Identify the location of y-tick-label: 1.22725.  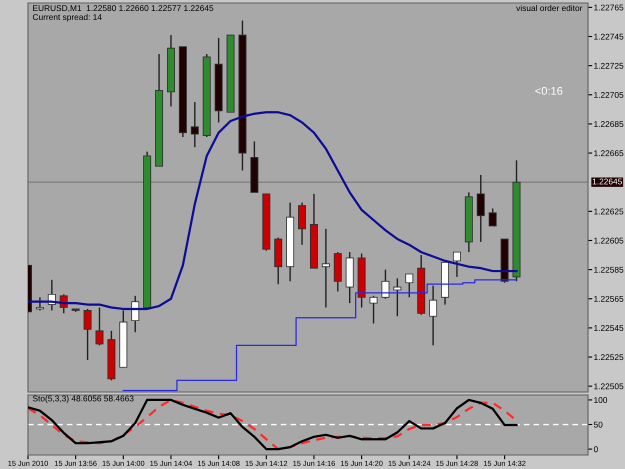
(609, 65).